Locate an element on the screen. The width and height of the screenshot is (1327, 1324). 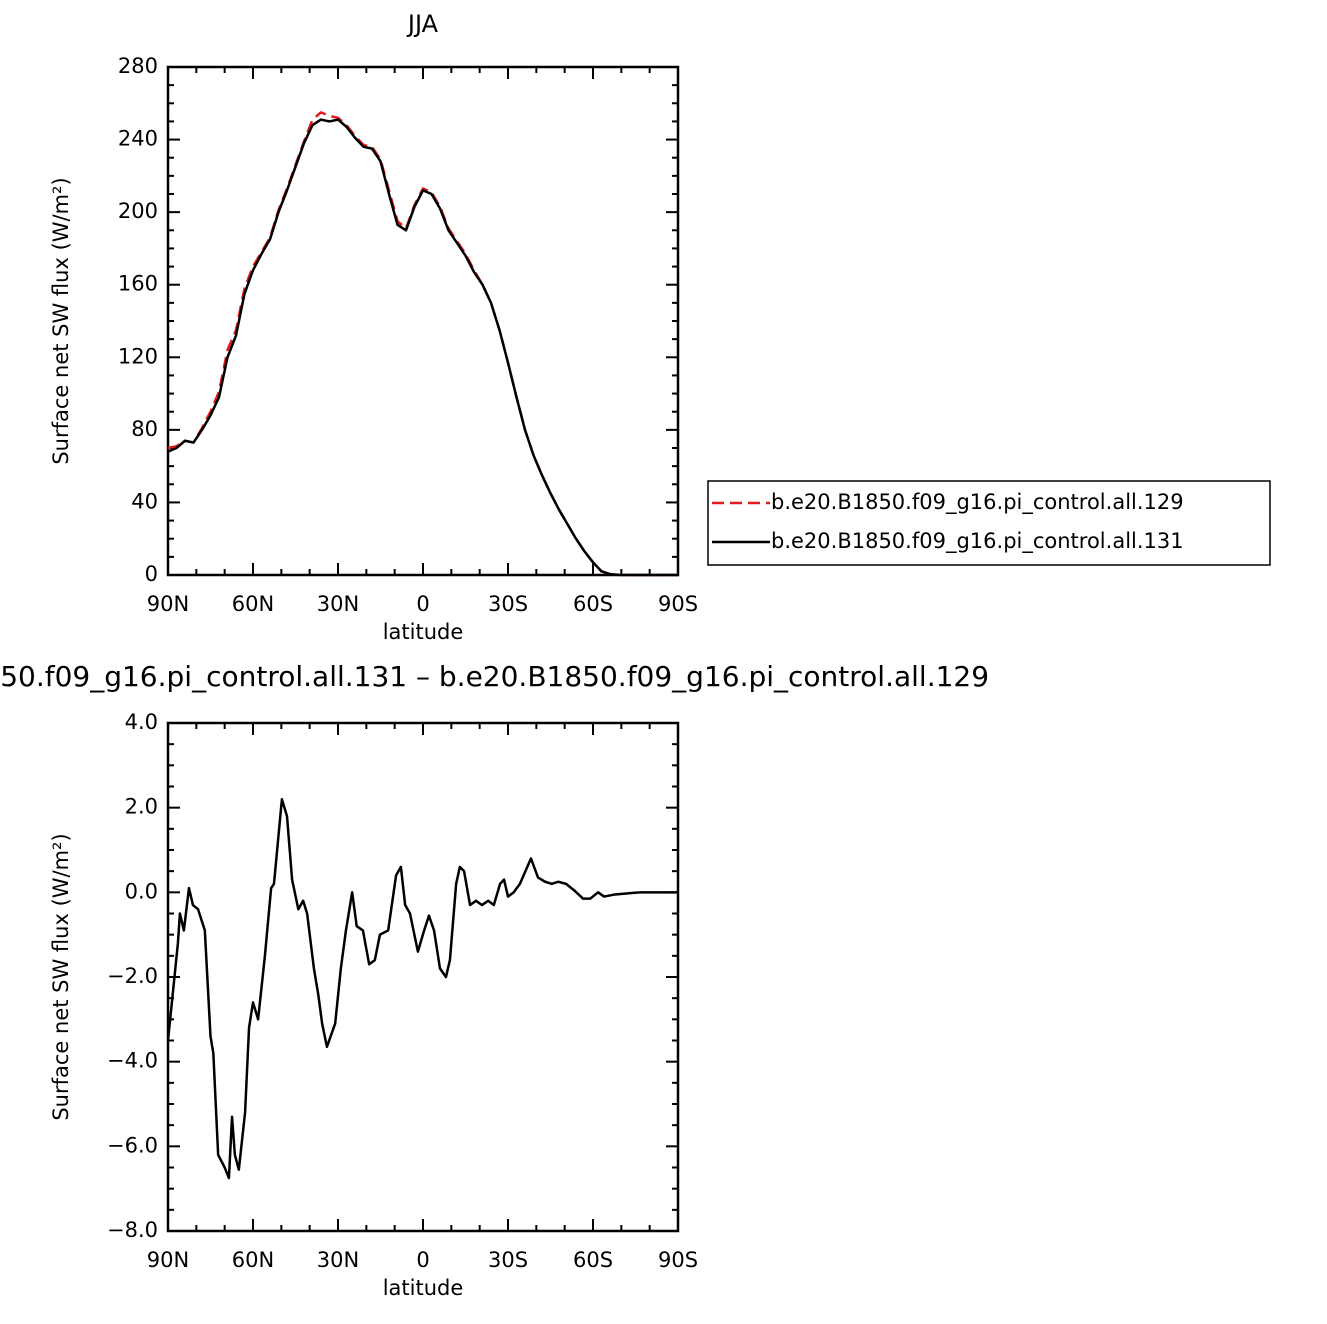
legend-box is located at coordinates (989, 523).